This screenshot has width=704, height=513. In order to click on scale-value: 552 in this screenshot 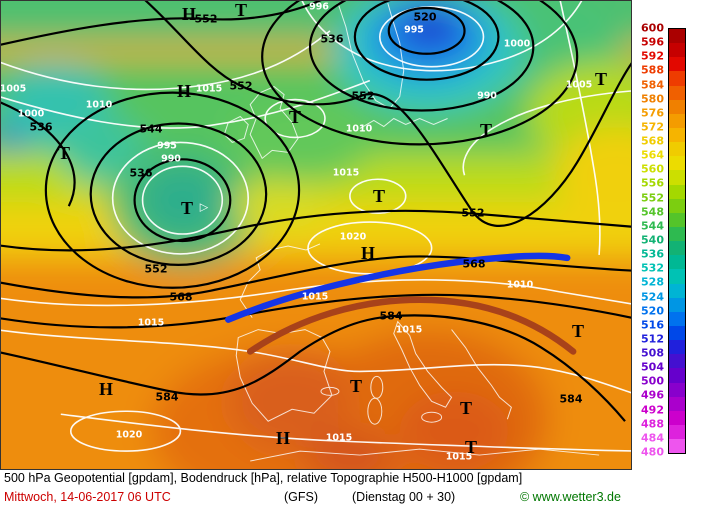, I will do `click(652, 198)`.